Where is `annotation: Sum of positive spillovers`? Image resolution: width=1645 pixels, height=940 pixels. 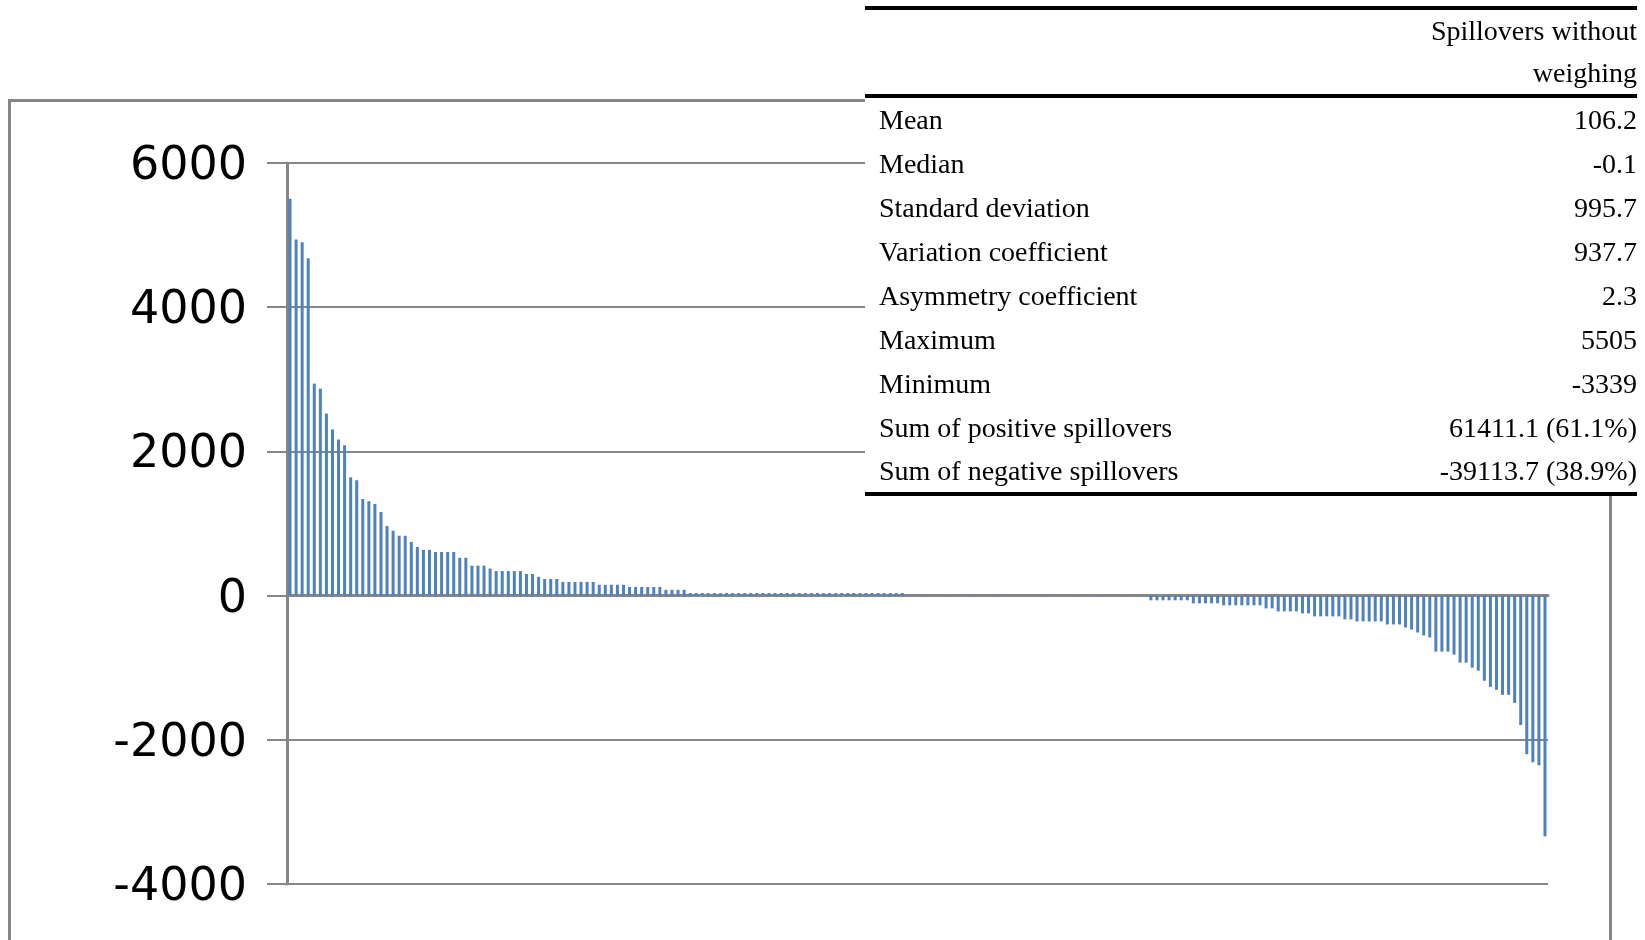
annotation: Sum of positive spillovers is located at coordinates (1026, 428).